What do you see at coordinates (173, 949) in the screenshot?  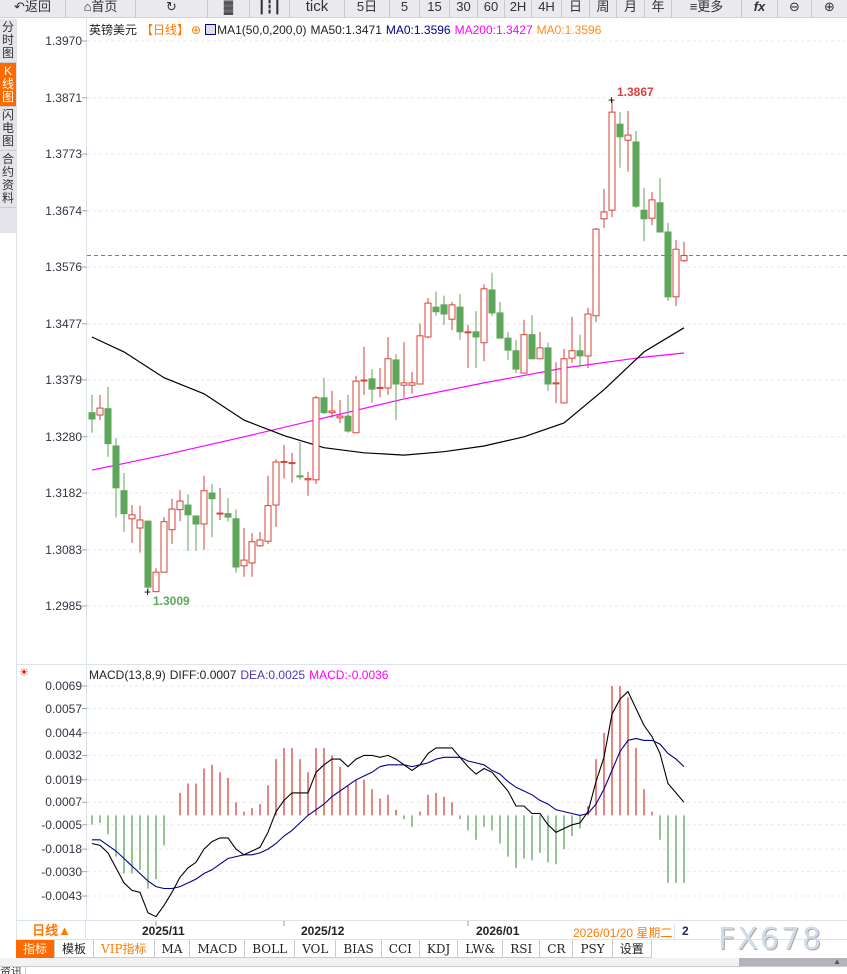 I see `indicator-tab: MA` at bounding box center [173, 949].